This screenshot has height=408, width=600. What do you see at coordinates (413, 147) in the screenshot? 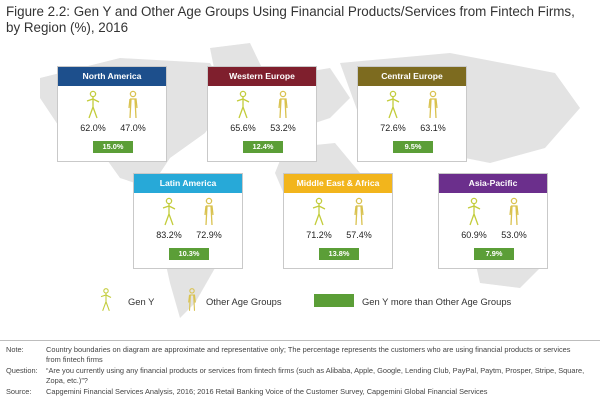
I see `difference-badge: 9.5%` at bounding box center [413, 147].